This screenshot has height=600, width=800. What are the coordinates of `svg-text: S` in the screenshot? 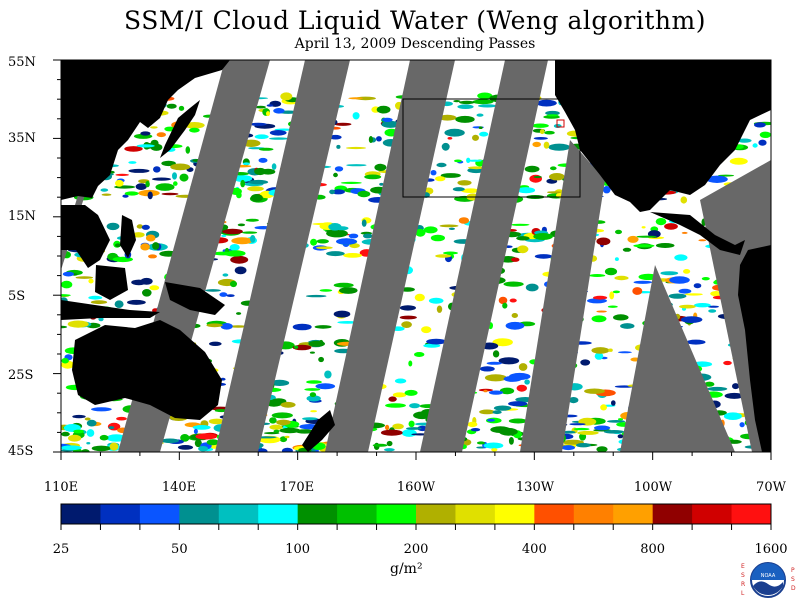 It's located at (793, 579).